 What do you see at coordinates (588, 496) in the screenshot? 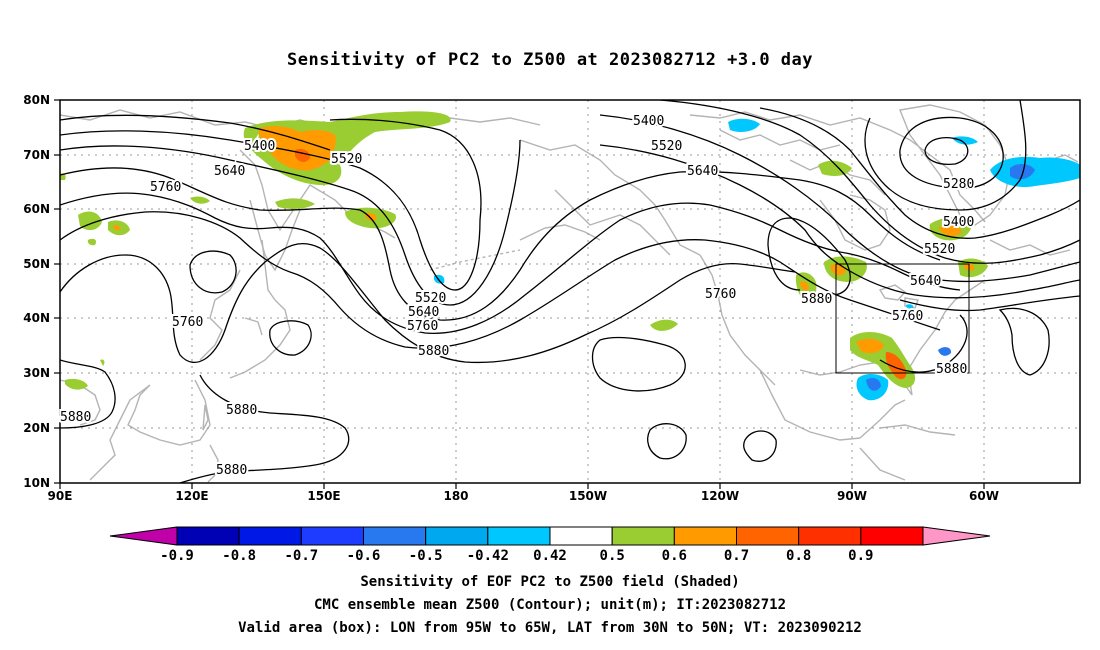
I see `lon-label-150w: 150W` at bounding box center [588, 496].